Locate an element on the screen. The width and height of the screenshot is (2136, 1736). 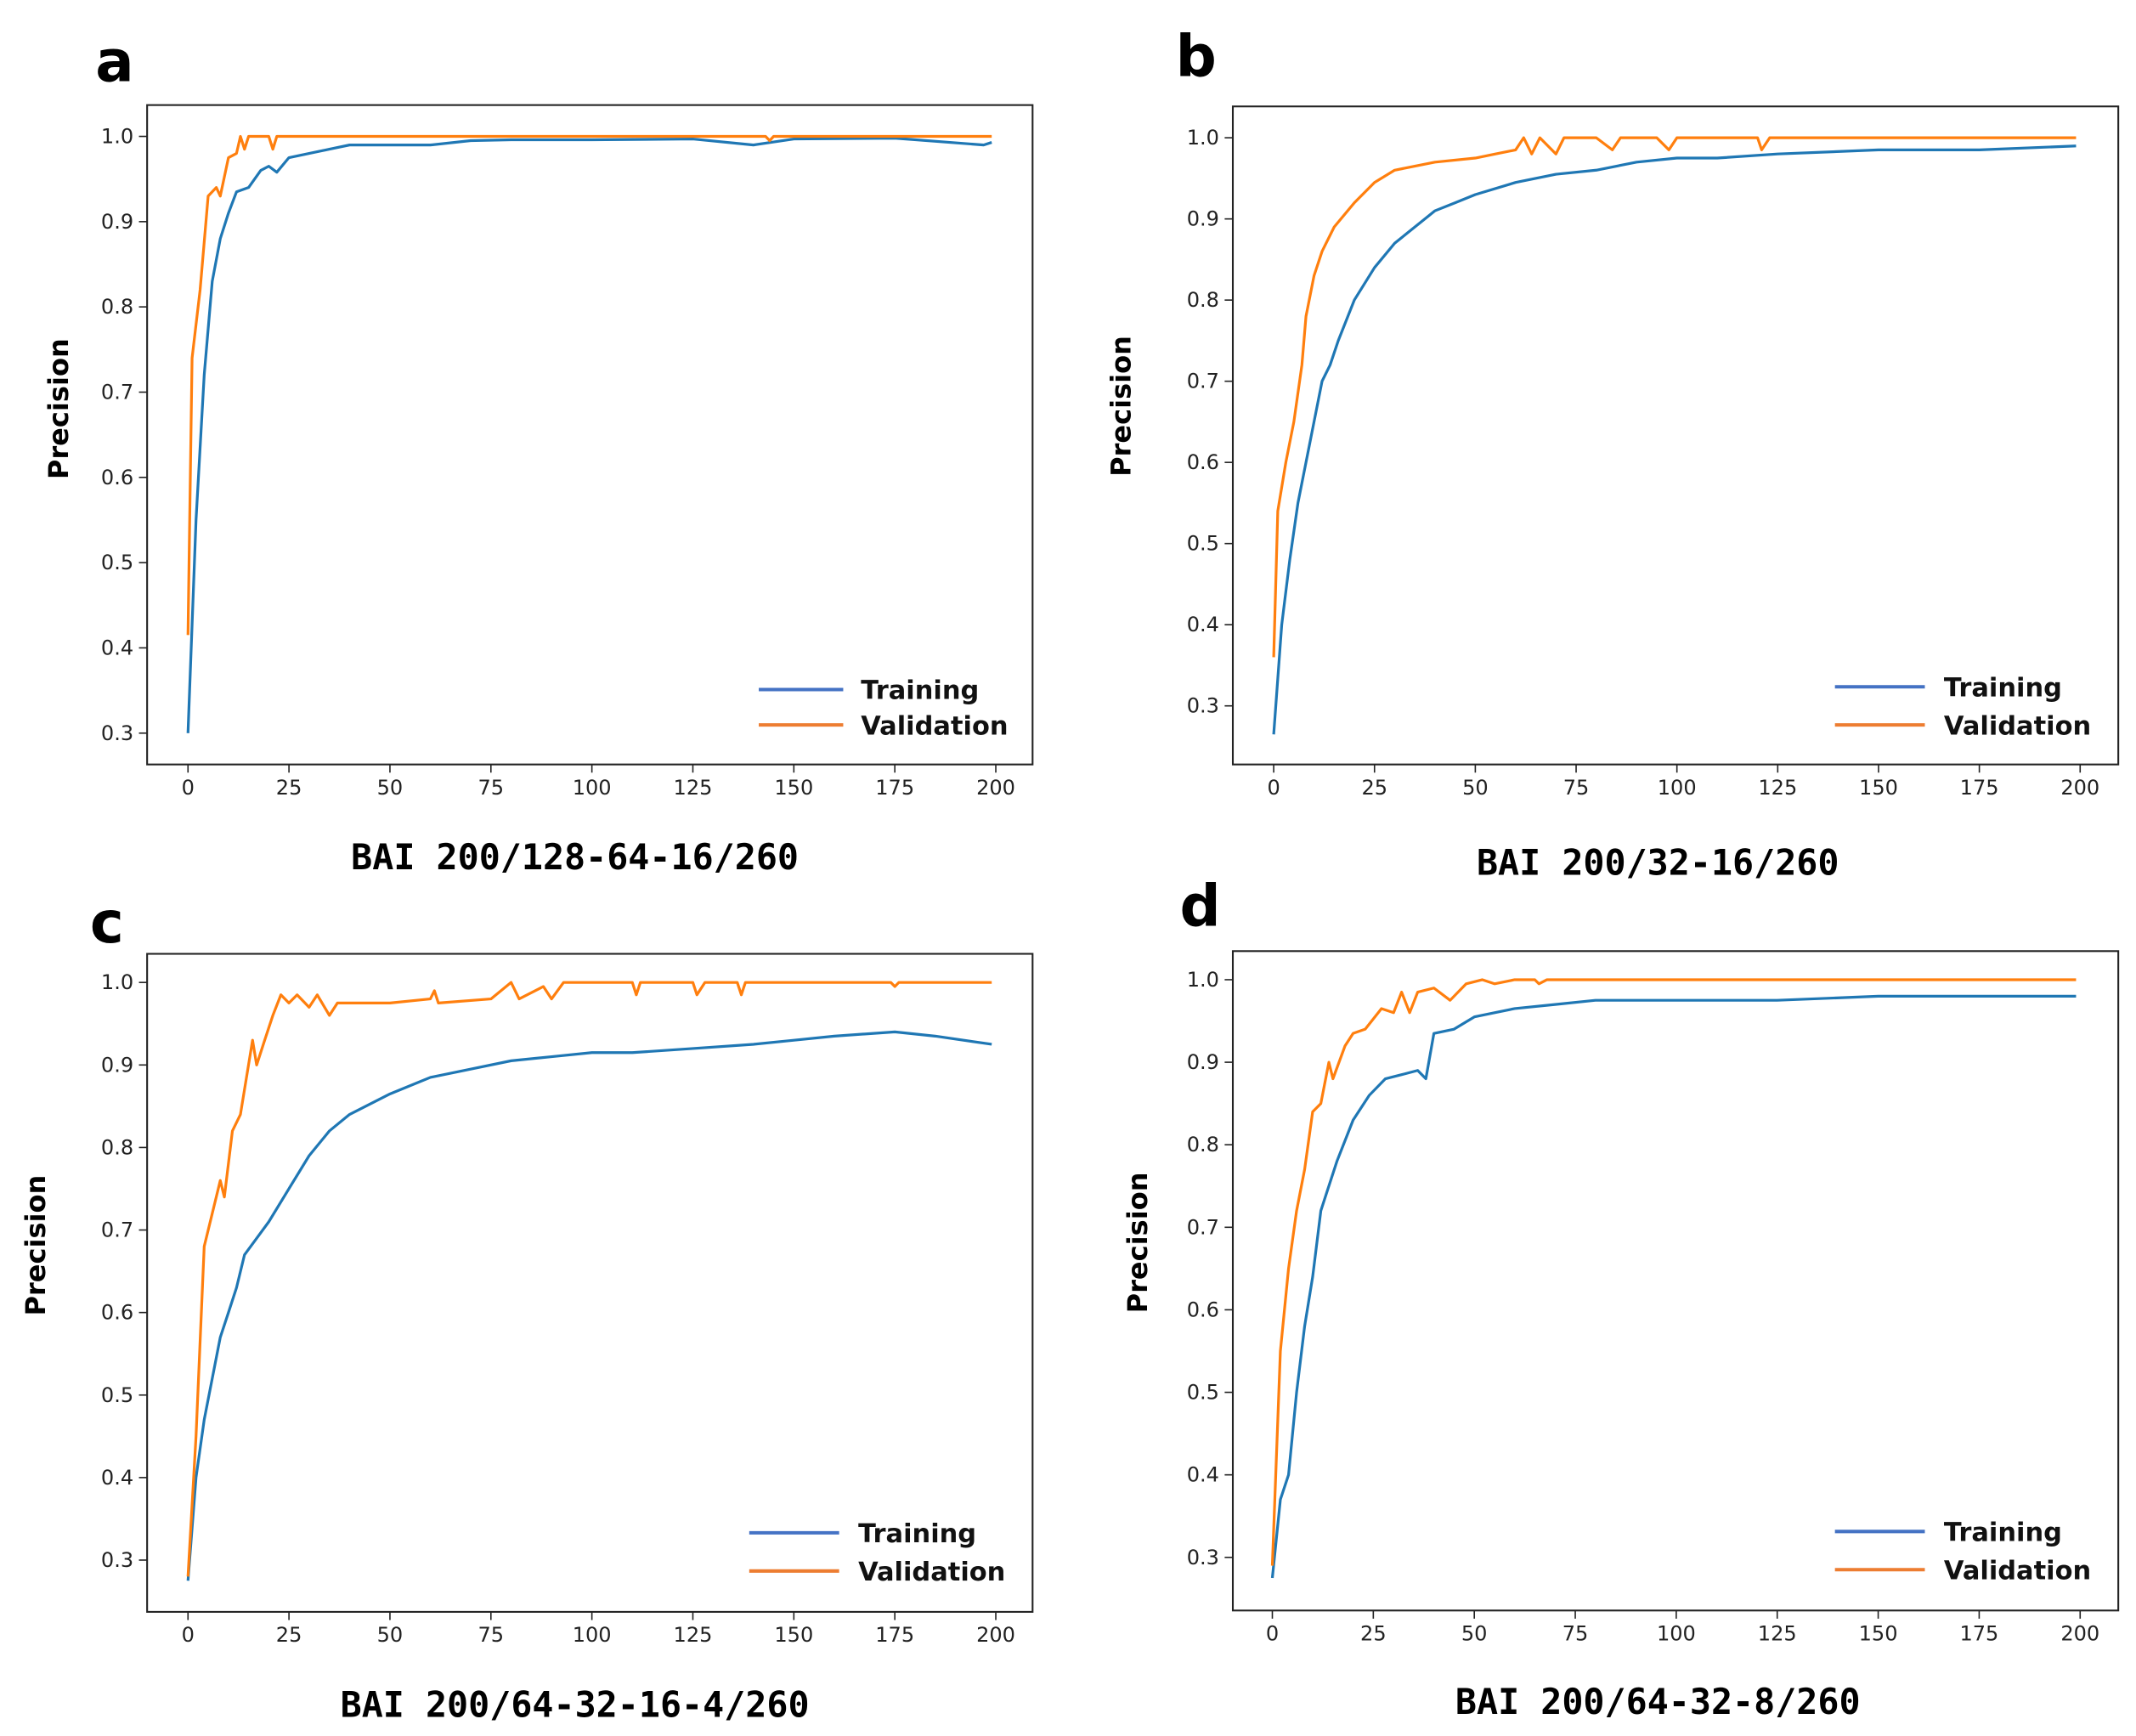
panel-label: d is located at coordinates (1199, 907).